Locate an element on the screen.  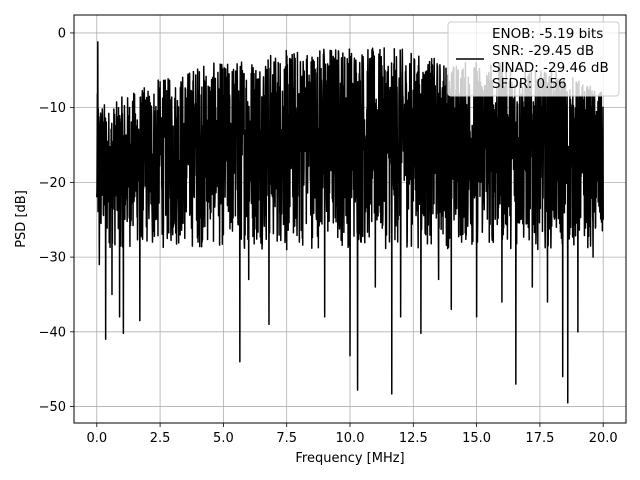
x-tick-label: 17.5 is located at coordinates (539, 438).